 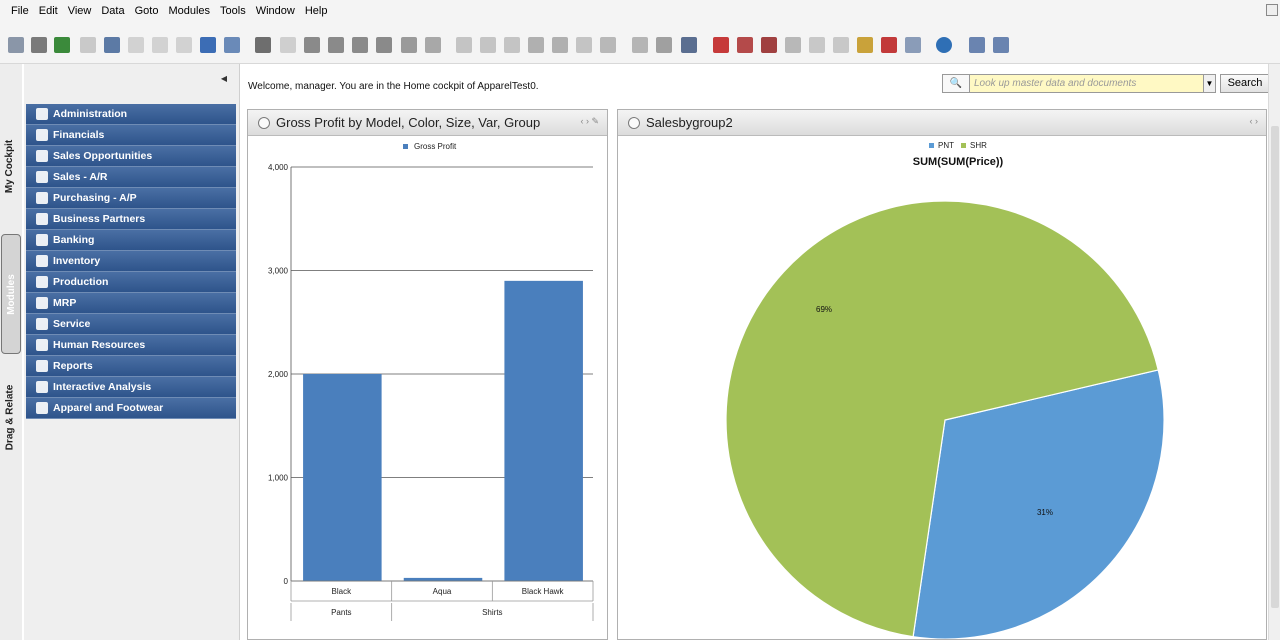 I want to click on layout-icon, so click(x=1001, y=45).